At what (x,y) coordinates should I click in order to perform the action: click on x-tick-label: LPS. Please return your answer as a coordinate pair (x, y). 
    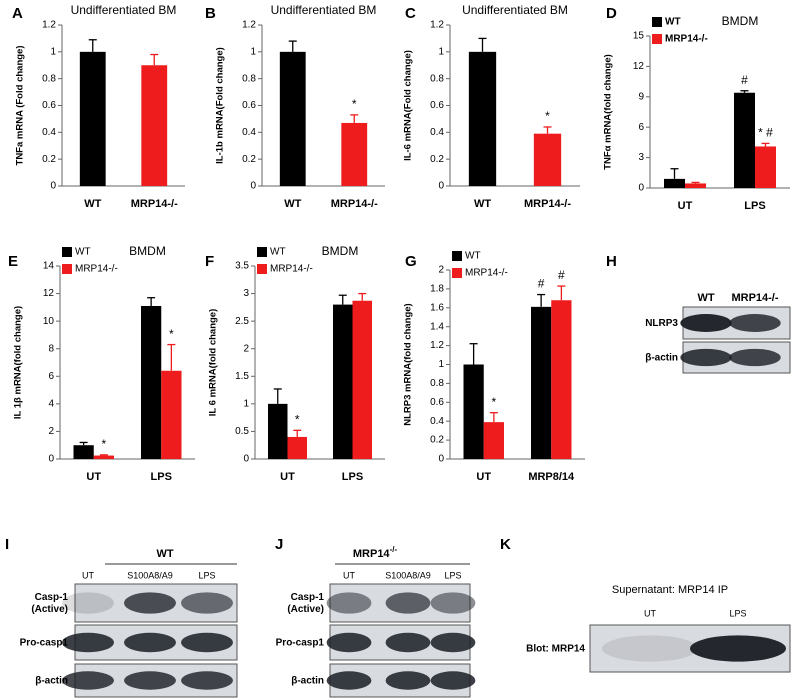
    Looking at the image, I should click on (352, 477).